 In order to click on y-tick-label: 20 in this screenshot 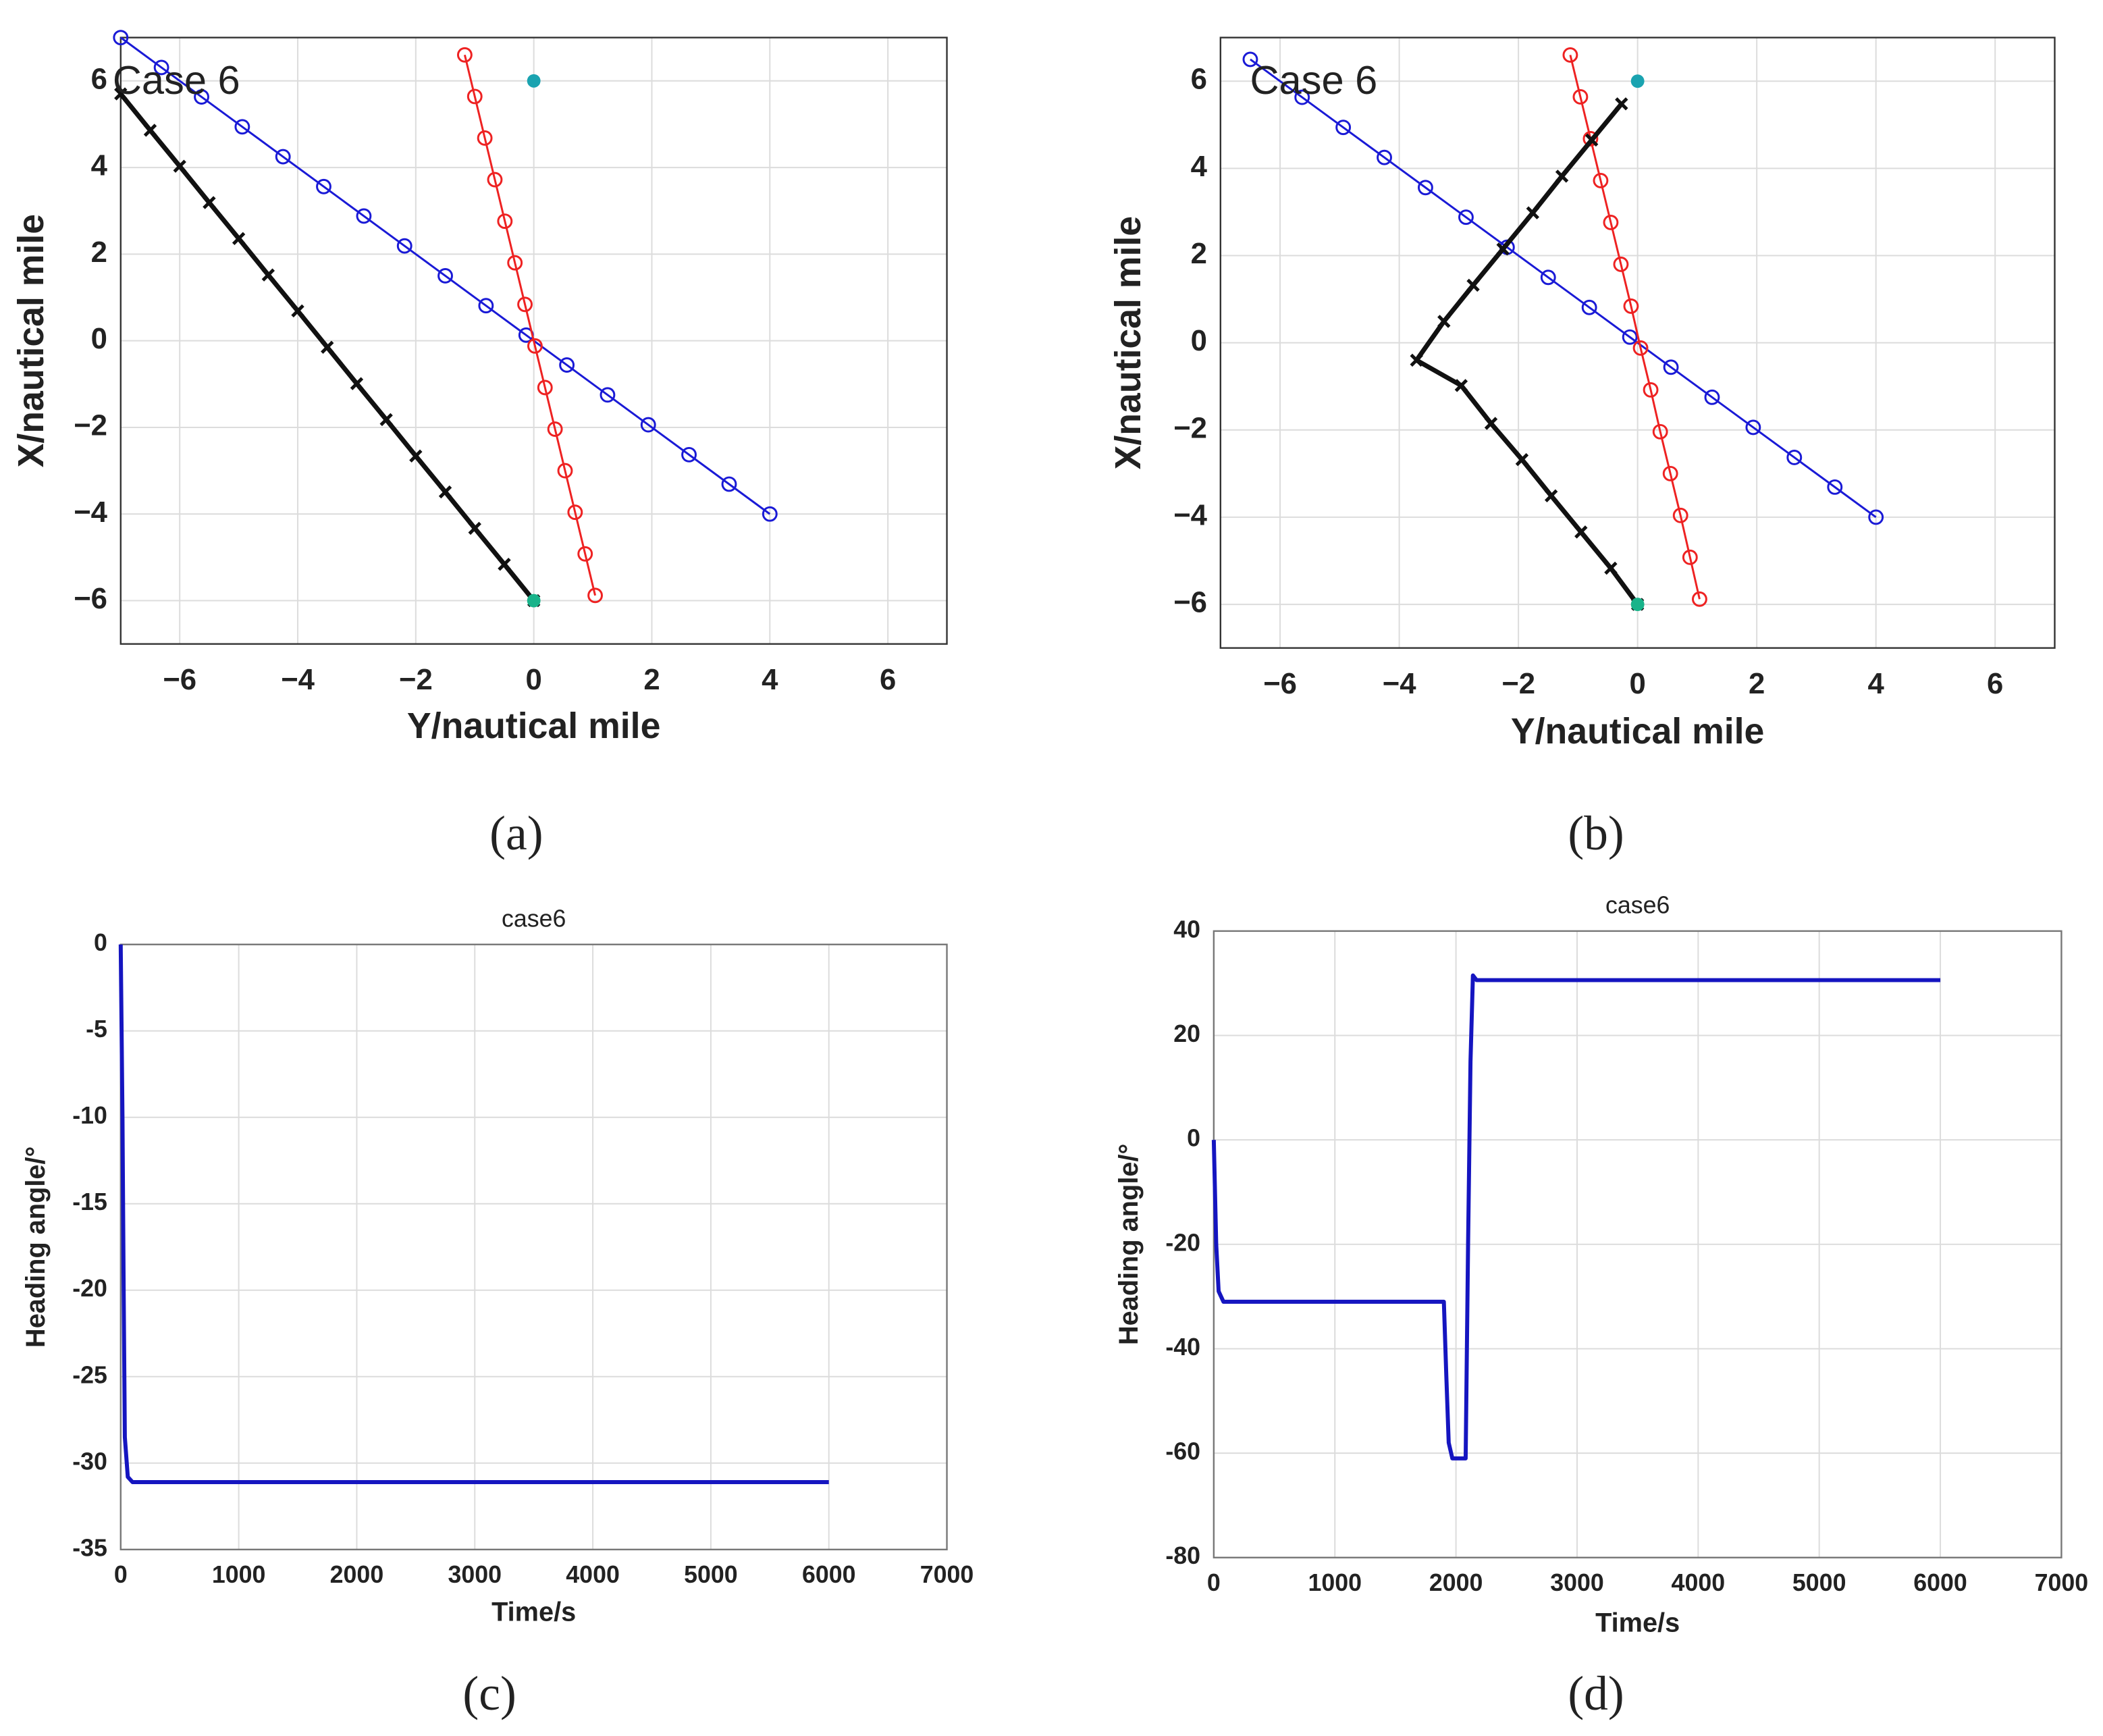, I will do `click(1186, 1033)`.